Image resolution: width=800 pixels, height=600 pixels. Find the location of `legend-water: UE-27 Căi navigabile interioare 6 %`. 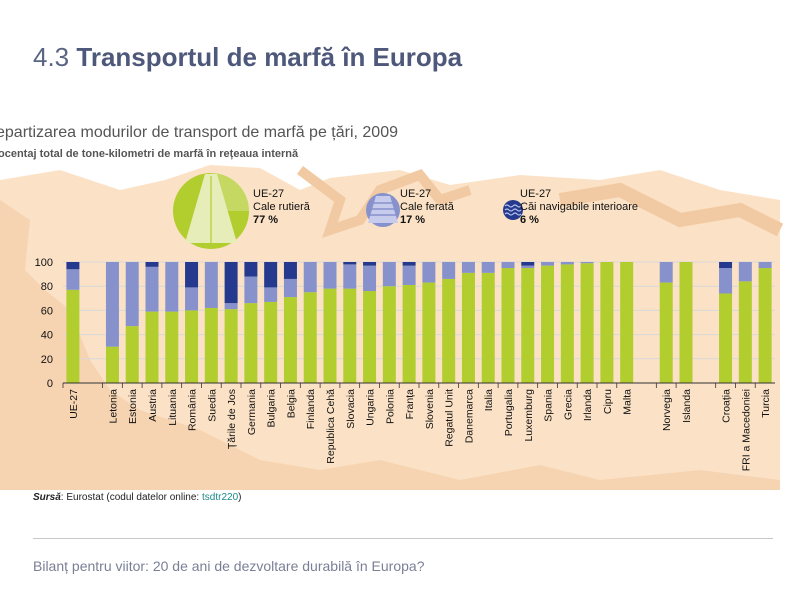

legend-water: UE-27 Căi navigabile interioare 6 % is located at coordinates (579, 207).